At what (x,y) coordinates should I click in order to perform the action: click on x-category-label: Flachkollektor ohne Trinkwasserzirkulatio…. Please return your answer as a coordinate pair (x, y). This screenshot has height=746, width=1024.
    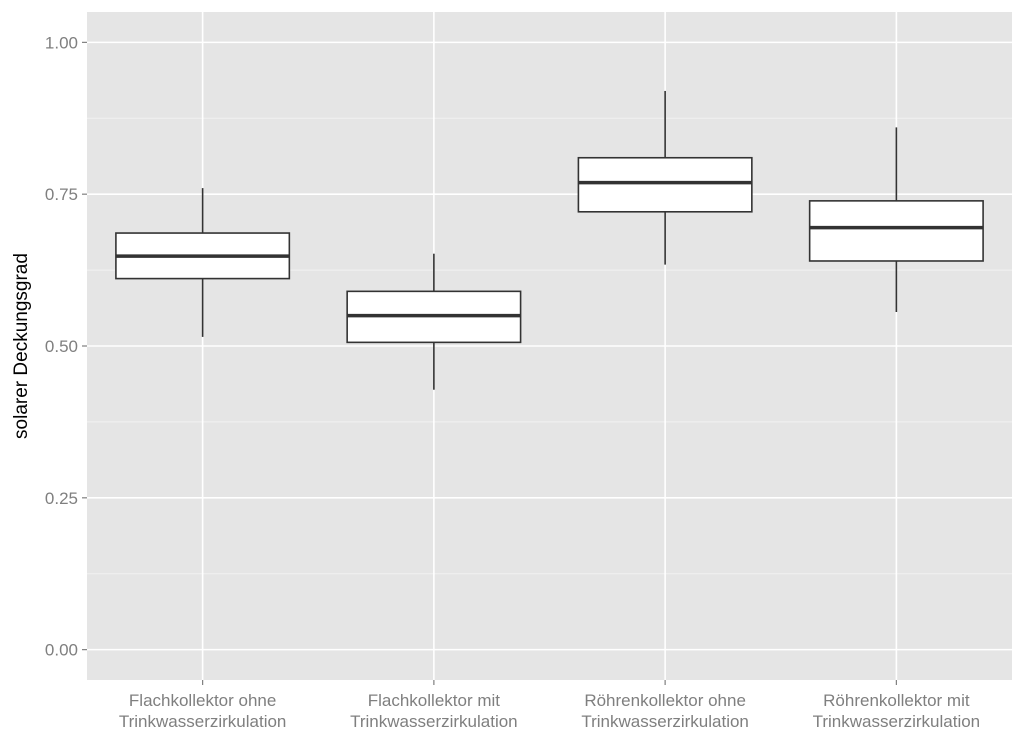
    Looking at the image, I should click on (203, 711).